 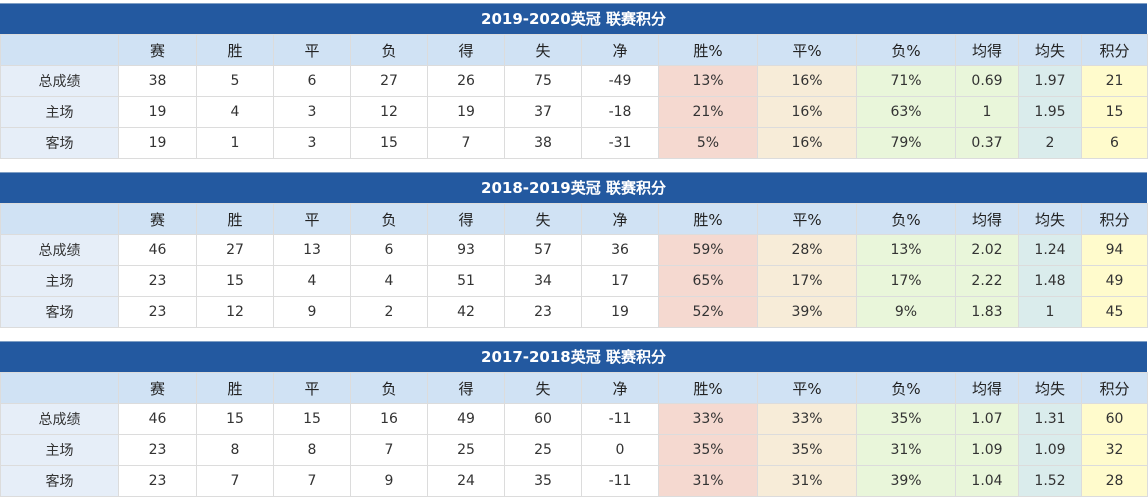 What do you see at coordinates (59, 219) in the screenshot?
I see `column-header` at bounding box center [59, 219].